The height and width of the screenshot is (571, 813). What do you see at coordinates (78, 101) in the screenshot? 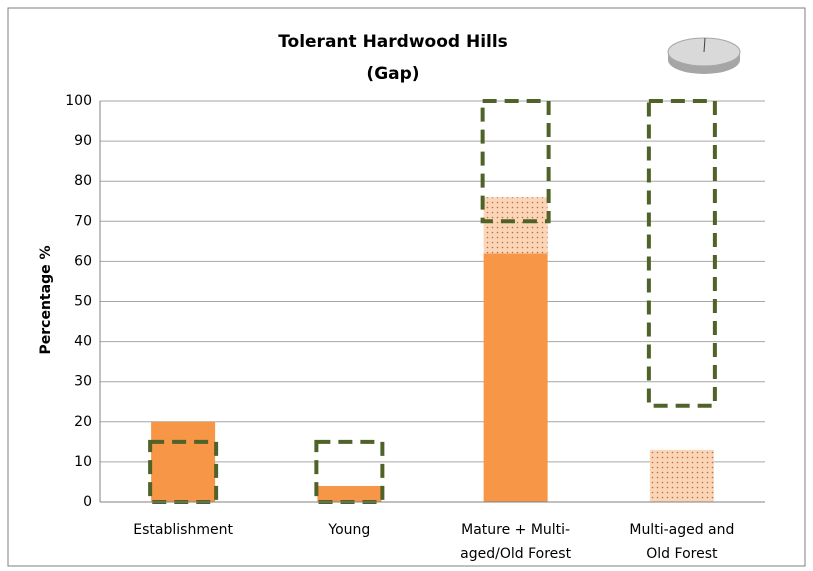
I see `y-tick-label: 100` at bounding box center [78, 101].